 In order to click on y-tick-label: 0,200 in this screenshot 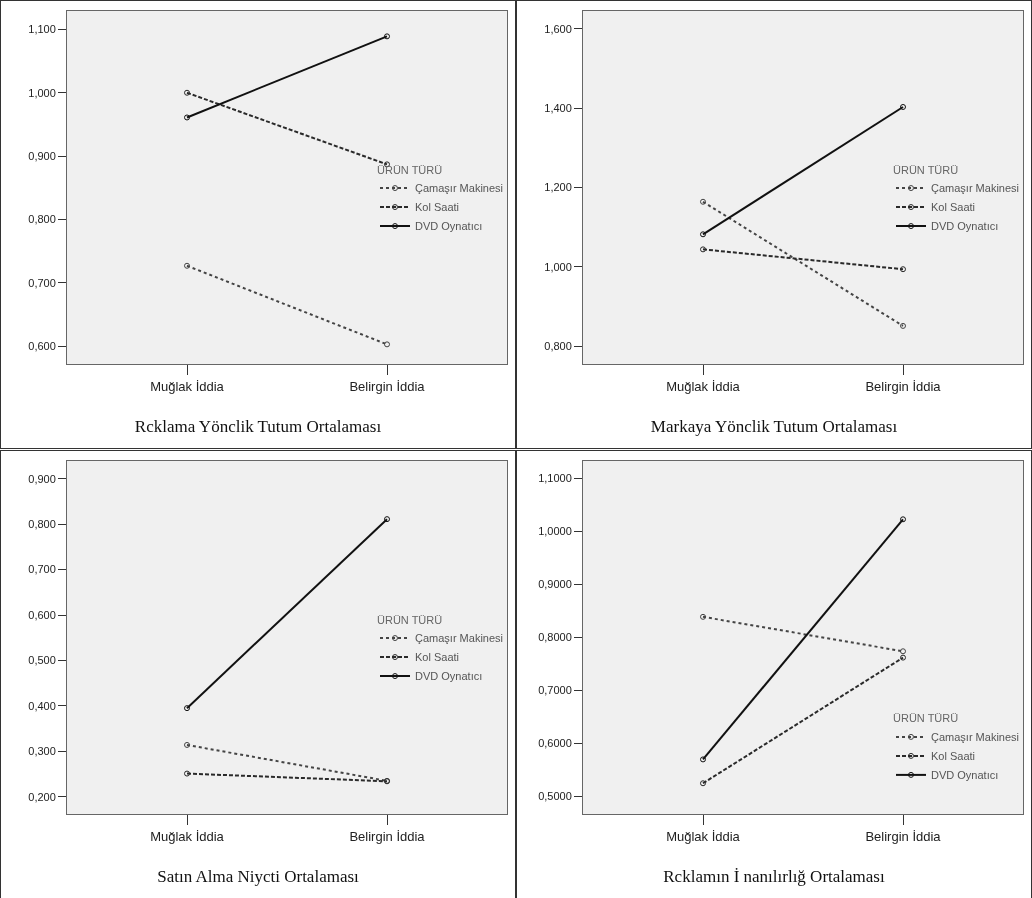, I will do `click(42, 796)`.